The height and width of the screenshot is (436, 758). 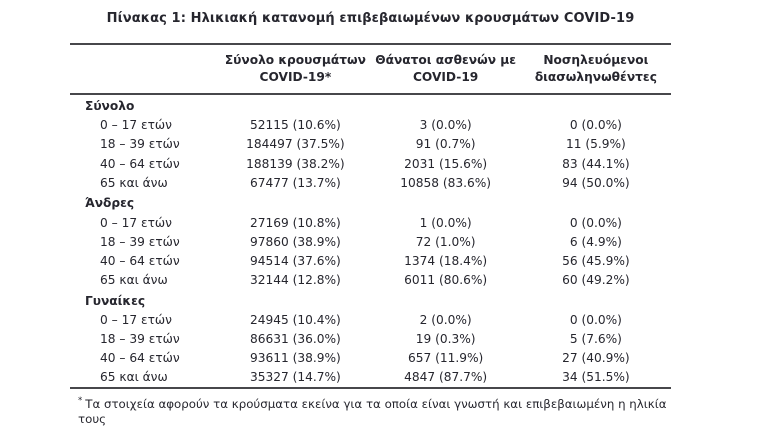 What do you see at coordinates (295, 125) in the screenshot?
I see `cases-cell: 52115 (10.6%)` at bounding box center [295, 125].